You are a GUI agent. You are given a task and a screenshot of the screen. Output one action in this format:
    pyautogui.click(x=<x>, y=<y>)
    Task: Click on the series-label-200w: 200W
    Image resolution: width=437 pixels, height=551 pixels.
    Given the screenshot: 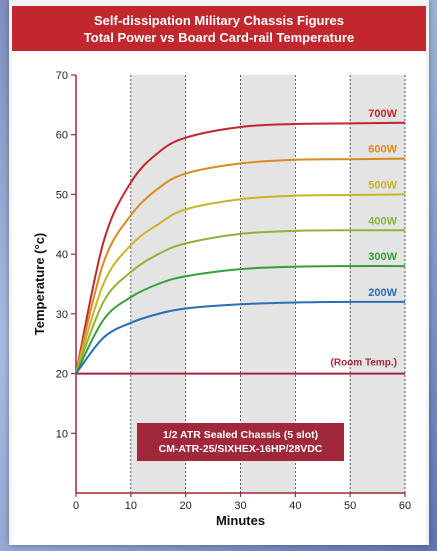 What is the action you would take?
    pyautogui.click(x=382, y=293)
    